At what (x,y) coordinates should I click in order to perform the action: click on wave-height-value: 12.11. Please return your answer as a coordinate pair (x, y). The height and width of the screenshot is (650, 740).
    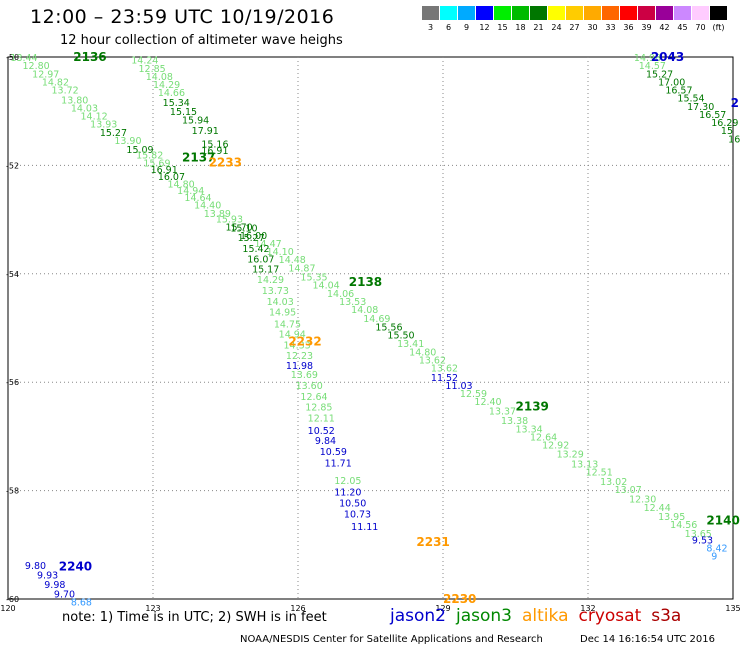
    Looking at the image, I should click on (321, 418).